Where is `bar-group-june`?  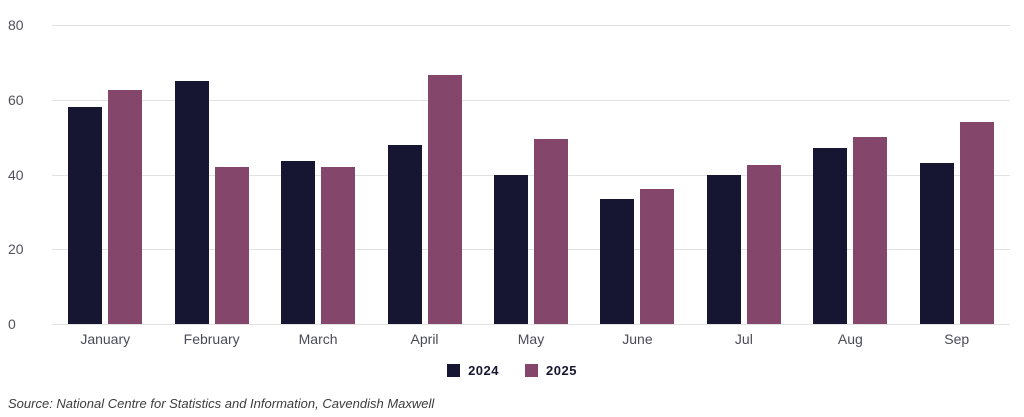 bar-group-june is located at coordinates (637, 174).